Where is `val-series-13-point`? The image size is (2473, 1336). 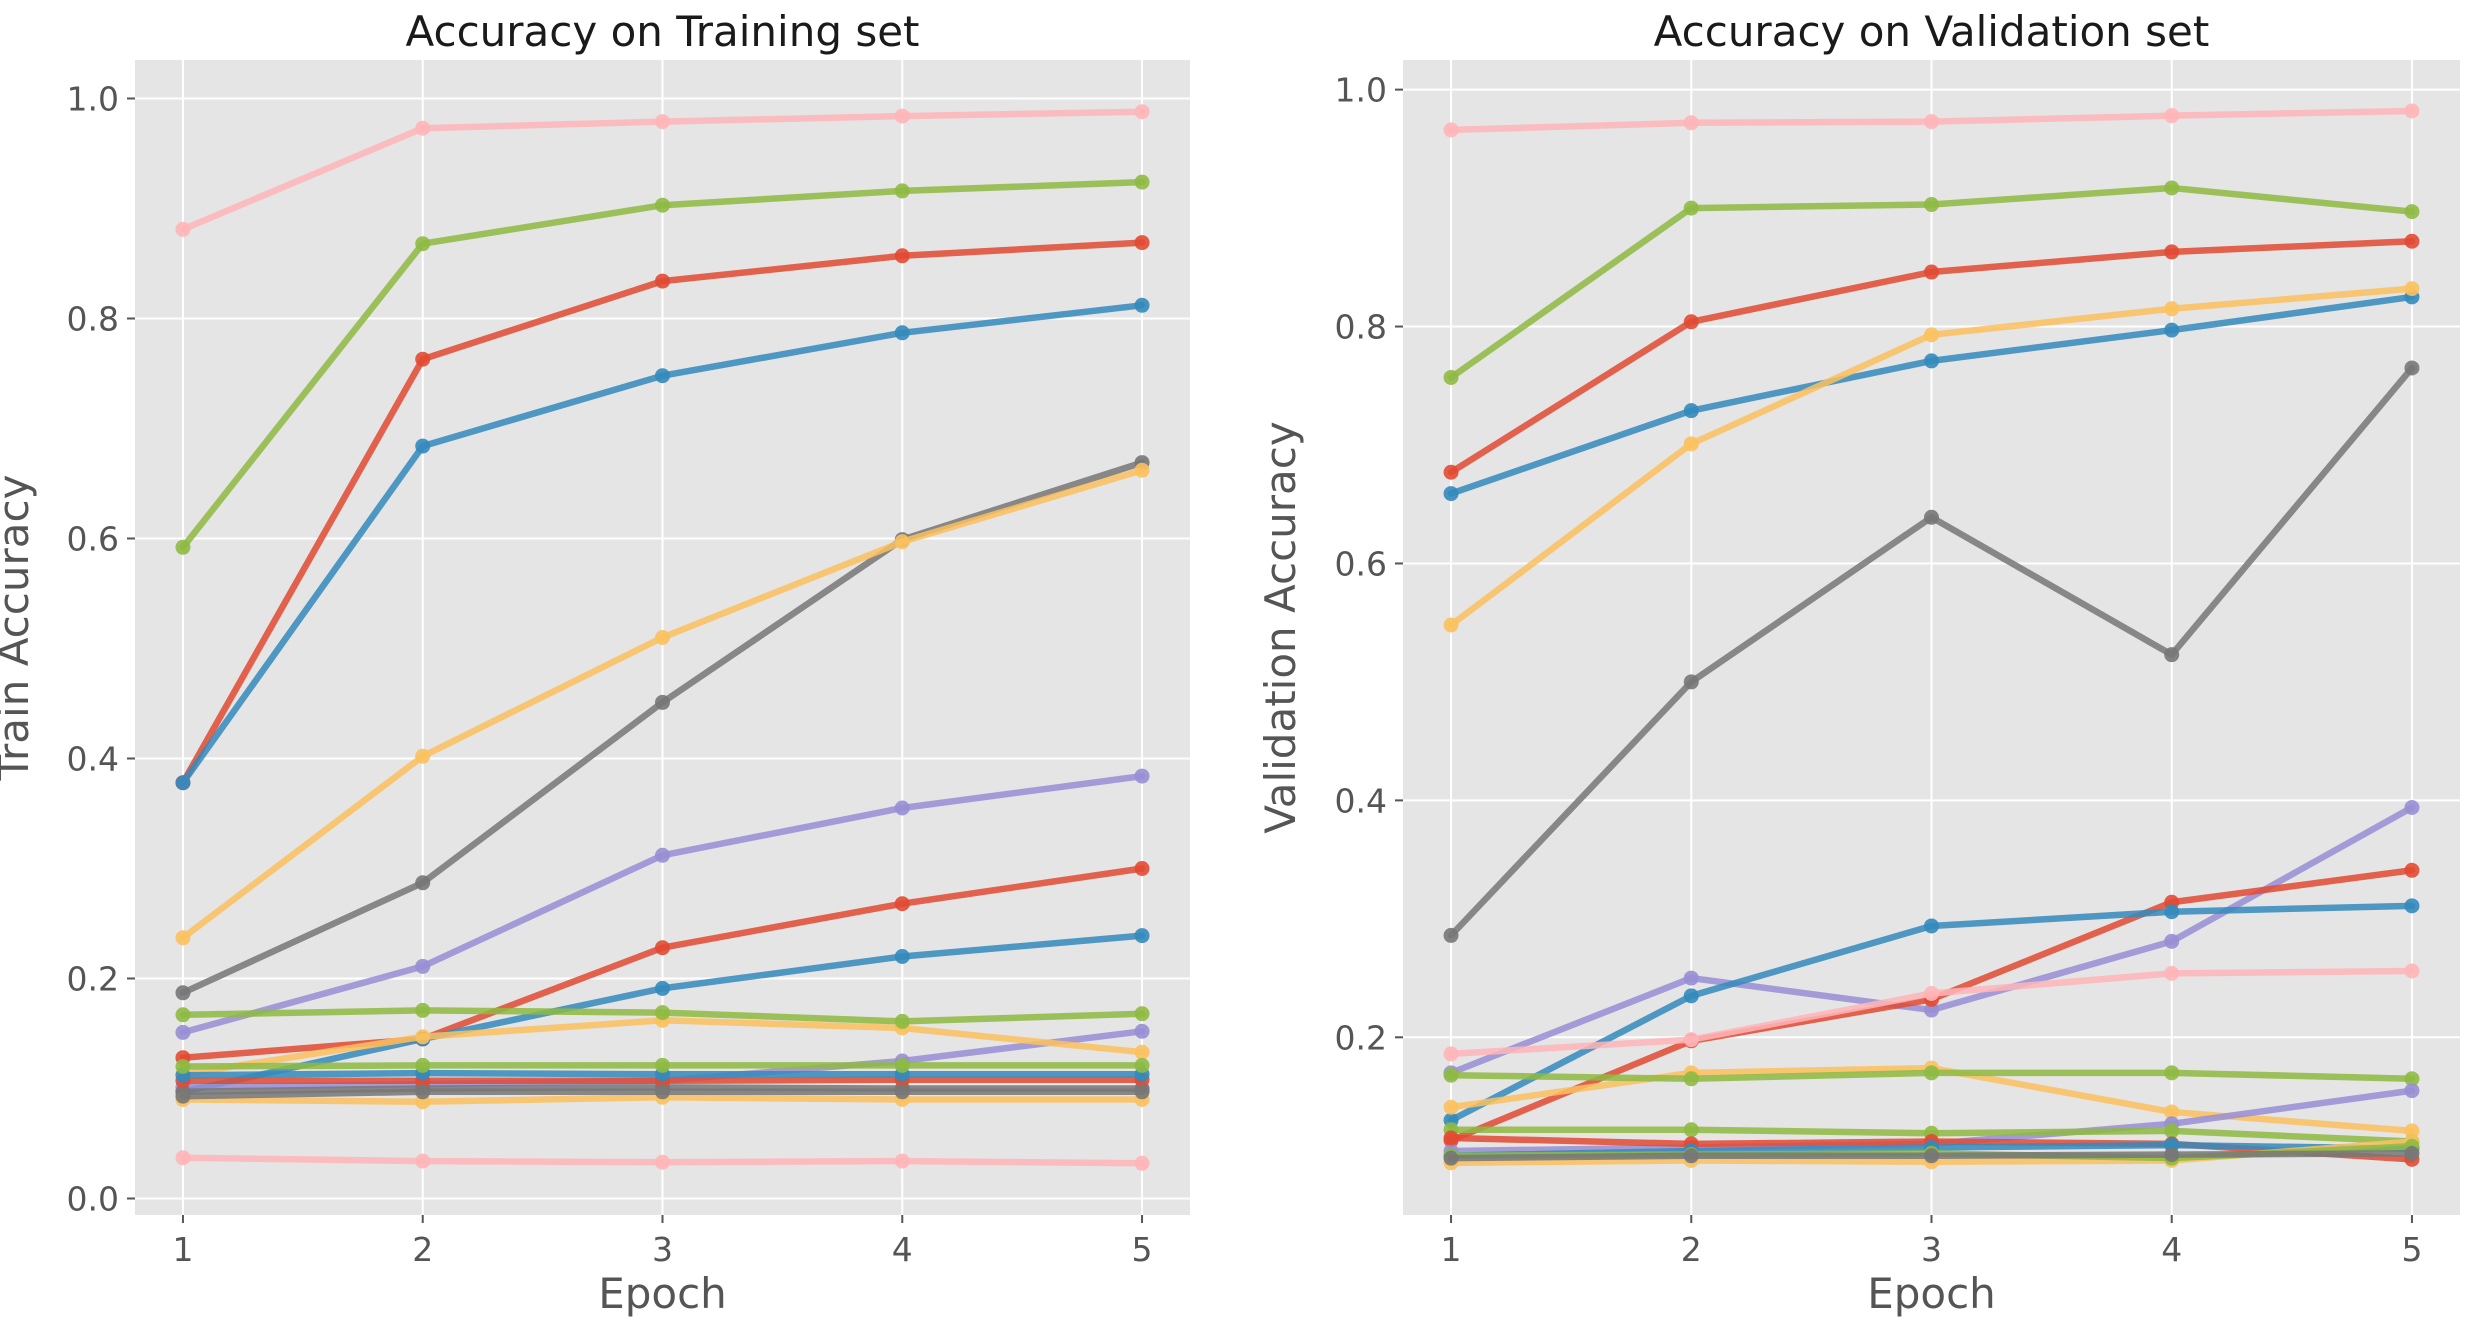 val-series-13-point is located at coordinates (2172, 1131).